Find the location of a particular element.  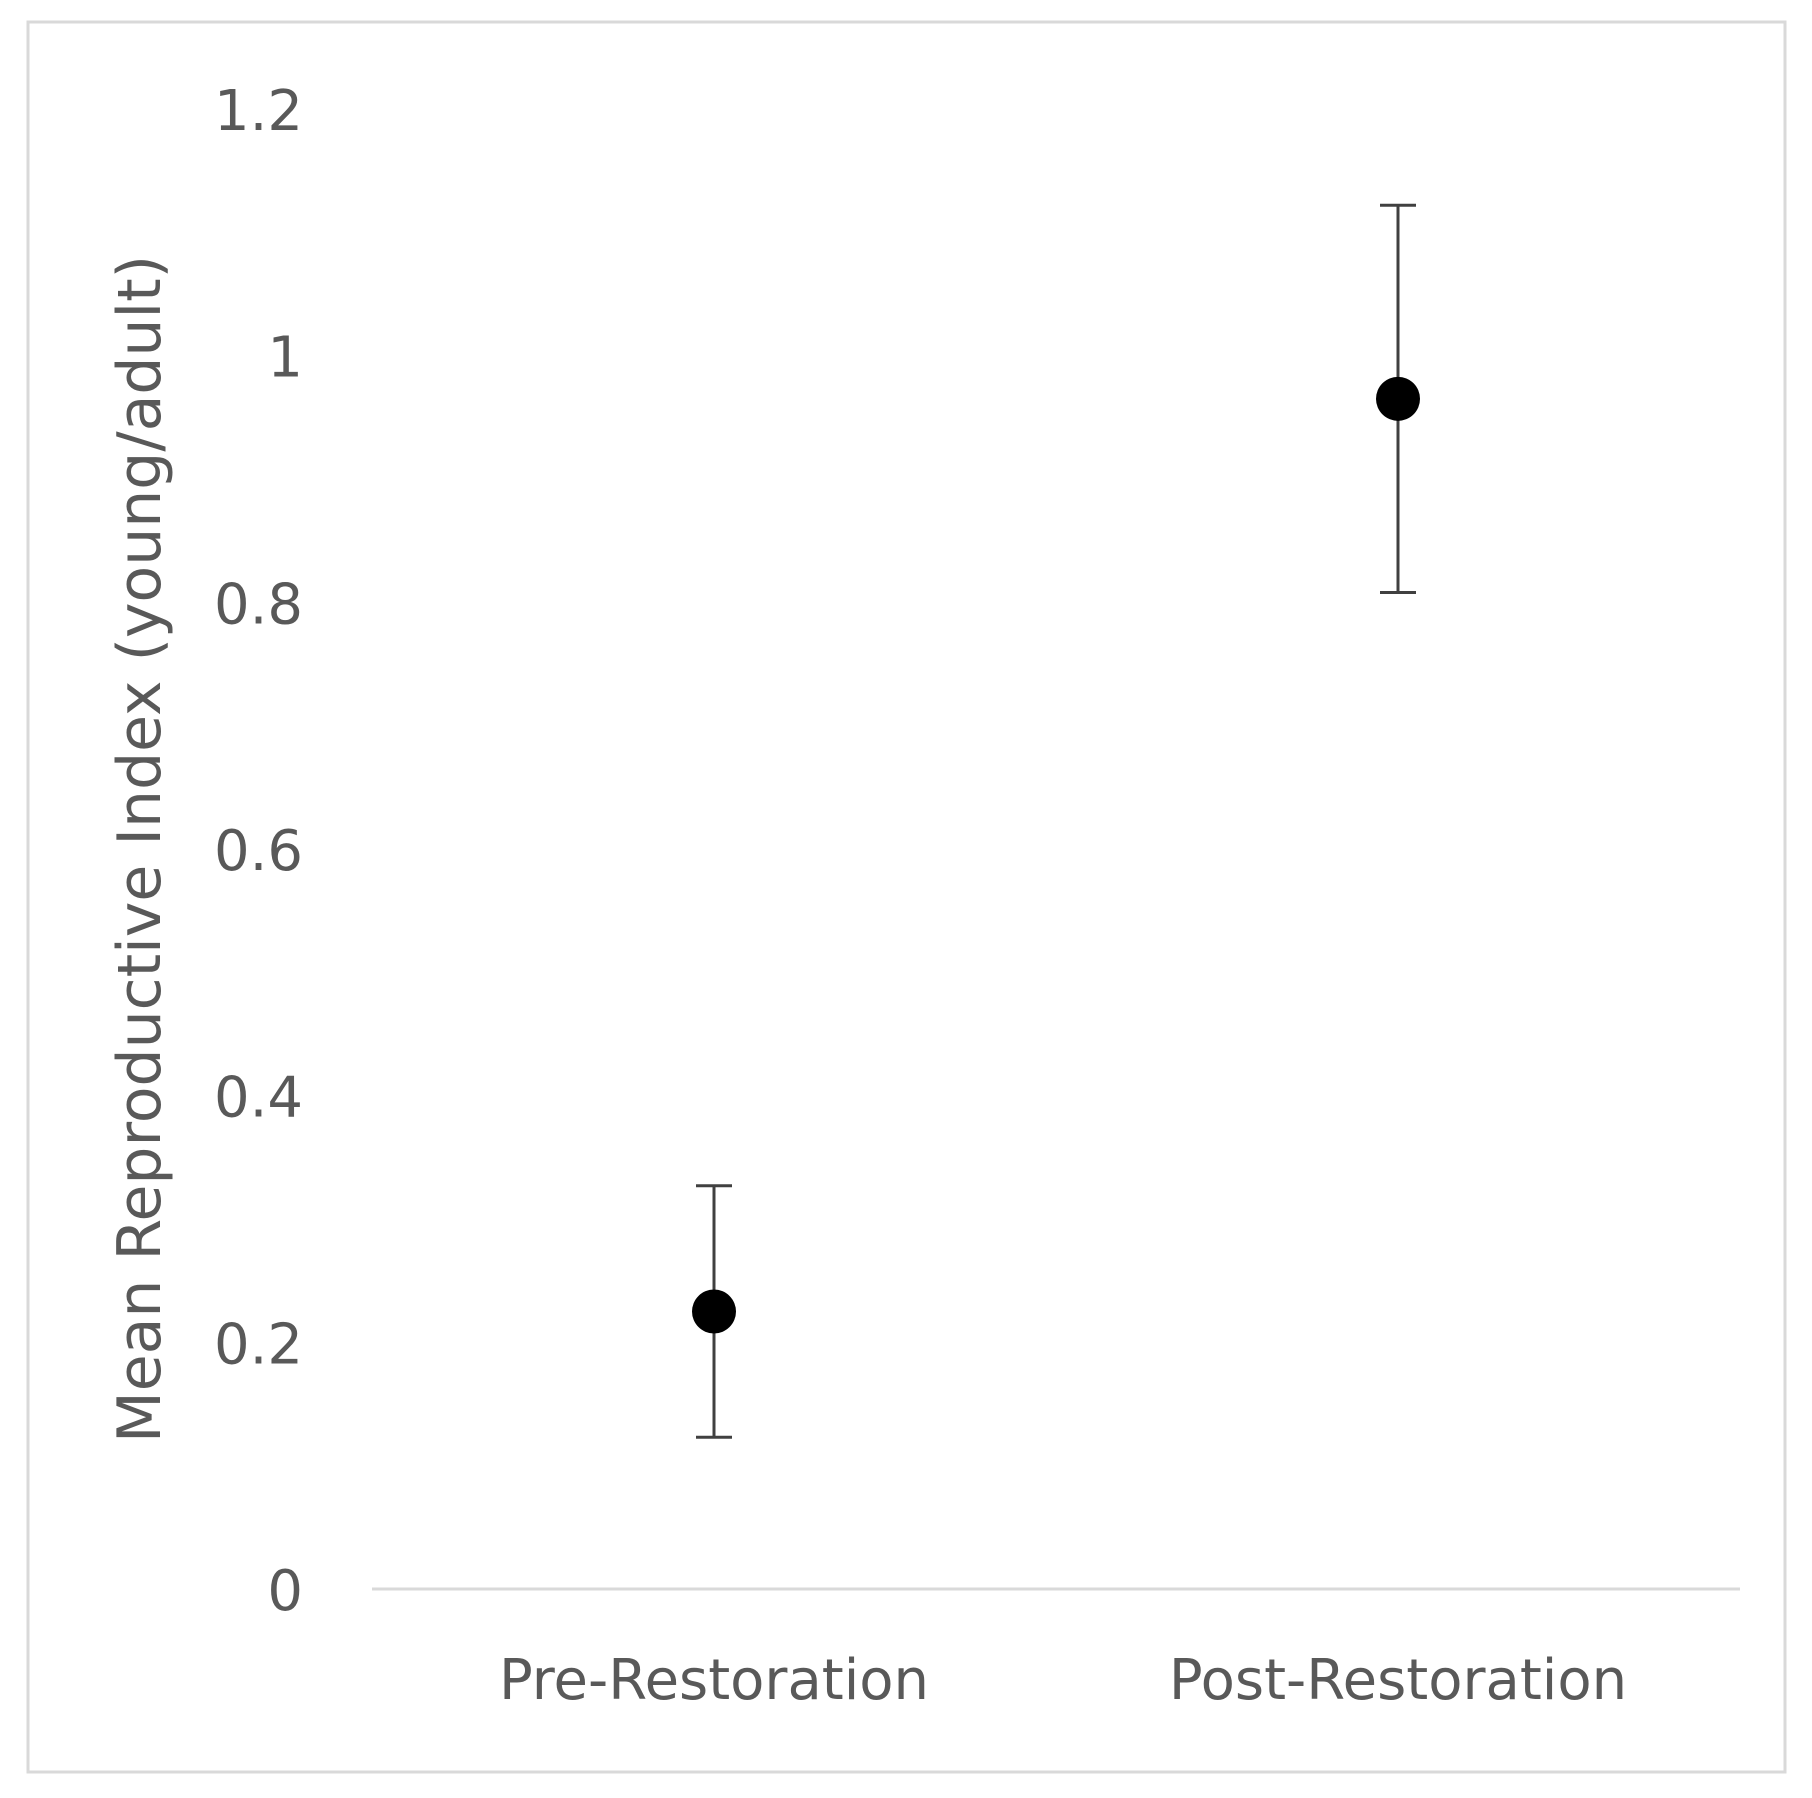

x-tick-label: Post-Restoration is located at coordinates (1398, 1680).